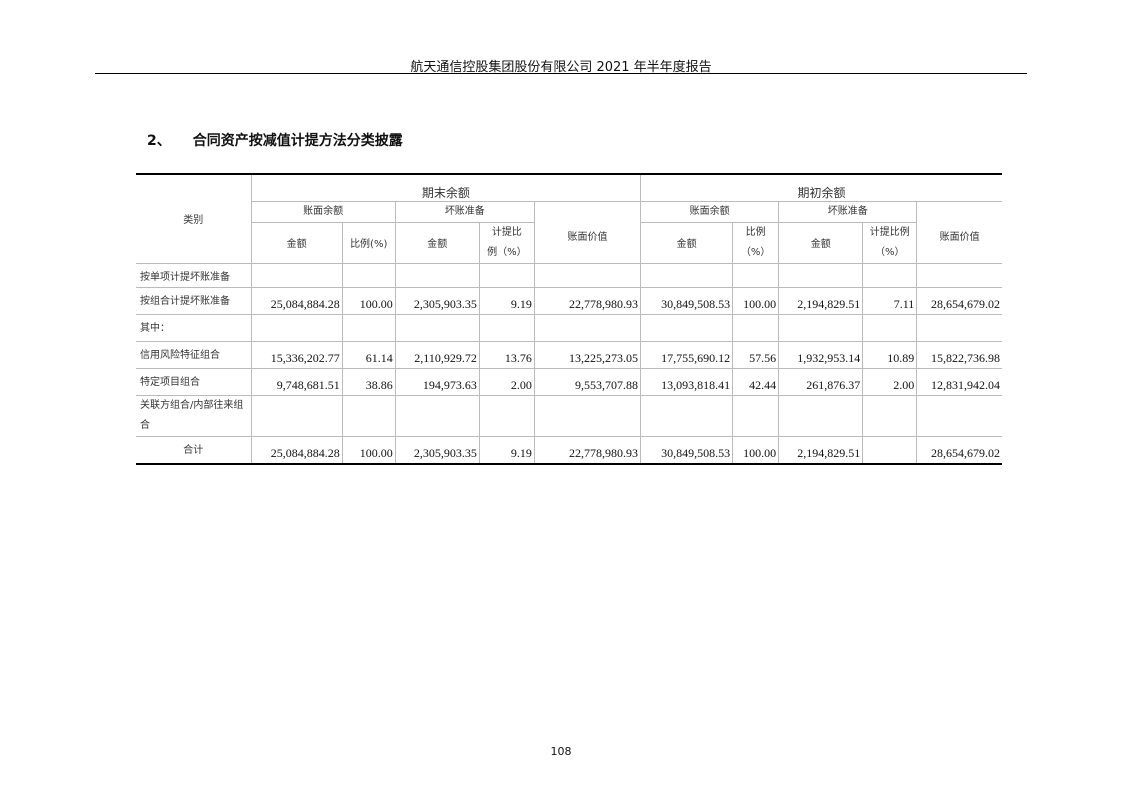 The height and width of the screenshot is (793, 1122). I want to click on row-label: 按组合计提坏账准备, so click(194, 300).